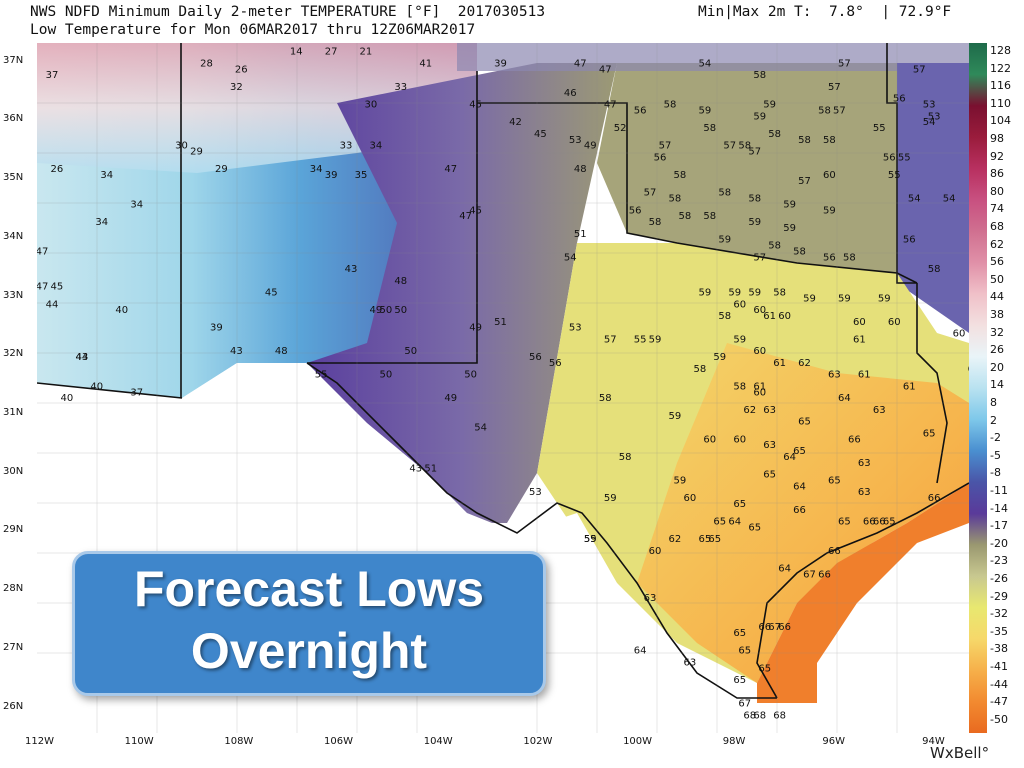 Image resolution: width=1024 pixels, height=768 pixels. I want to click on temperature-value: 40, so click(67, 398).